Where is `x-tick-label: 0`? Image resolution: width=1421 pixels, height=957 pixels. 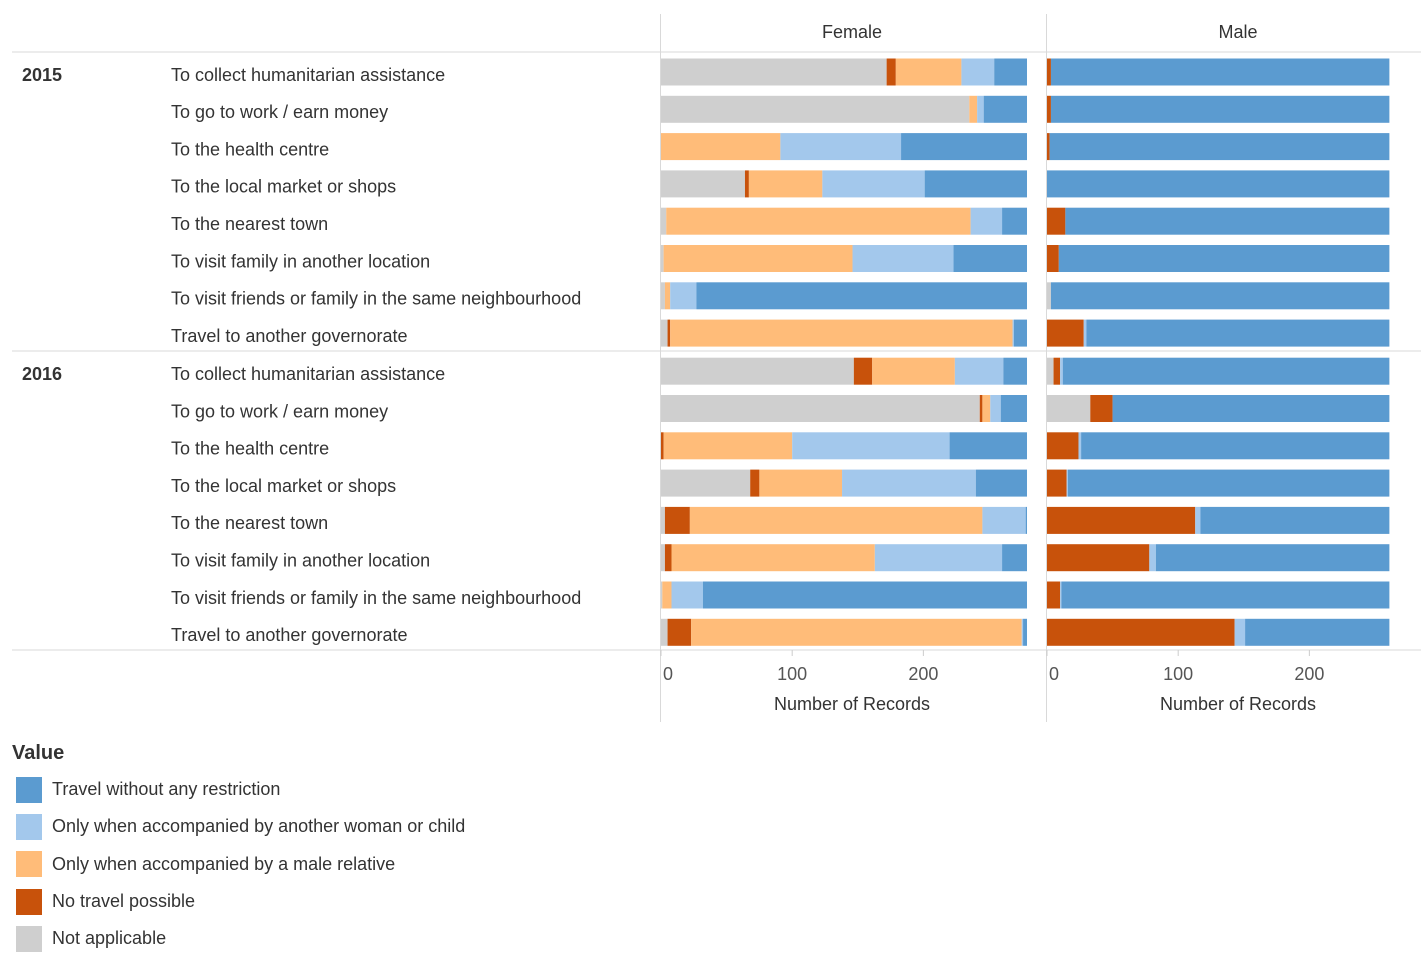 x-tick-label: 0 is located at coordinates (668, 674).